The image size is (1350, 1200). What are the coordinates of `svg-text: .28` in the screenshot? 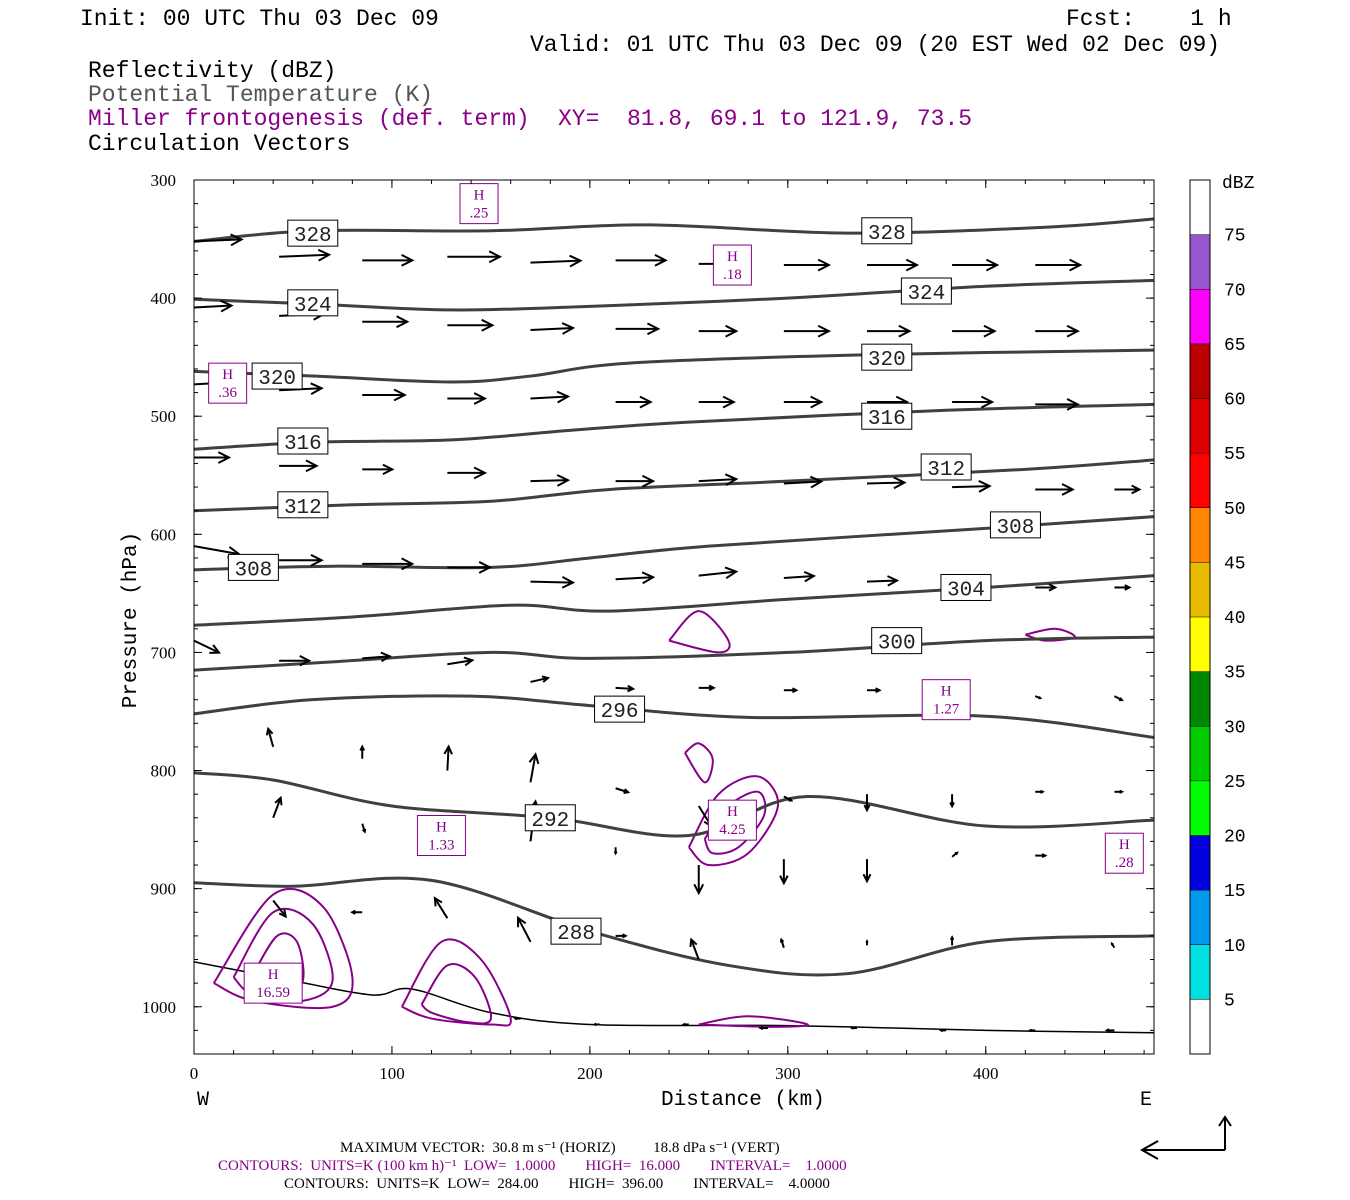 It's located at (1124, 863).